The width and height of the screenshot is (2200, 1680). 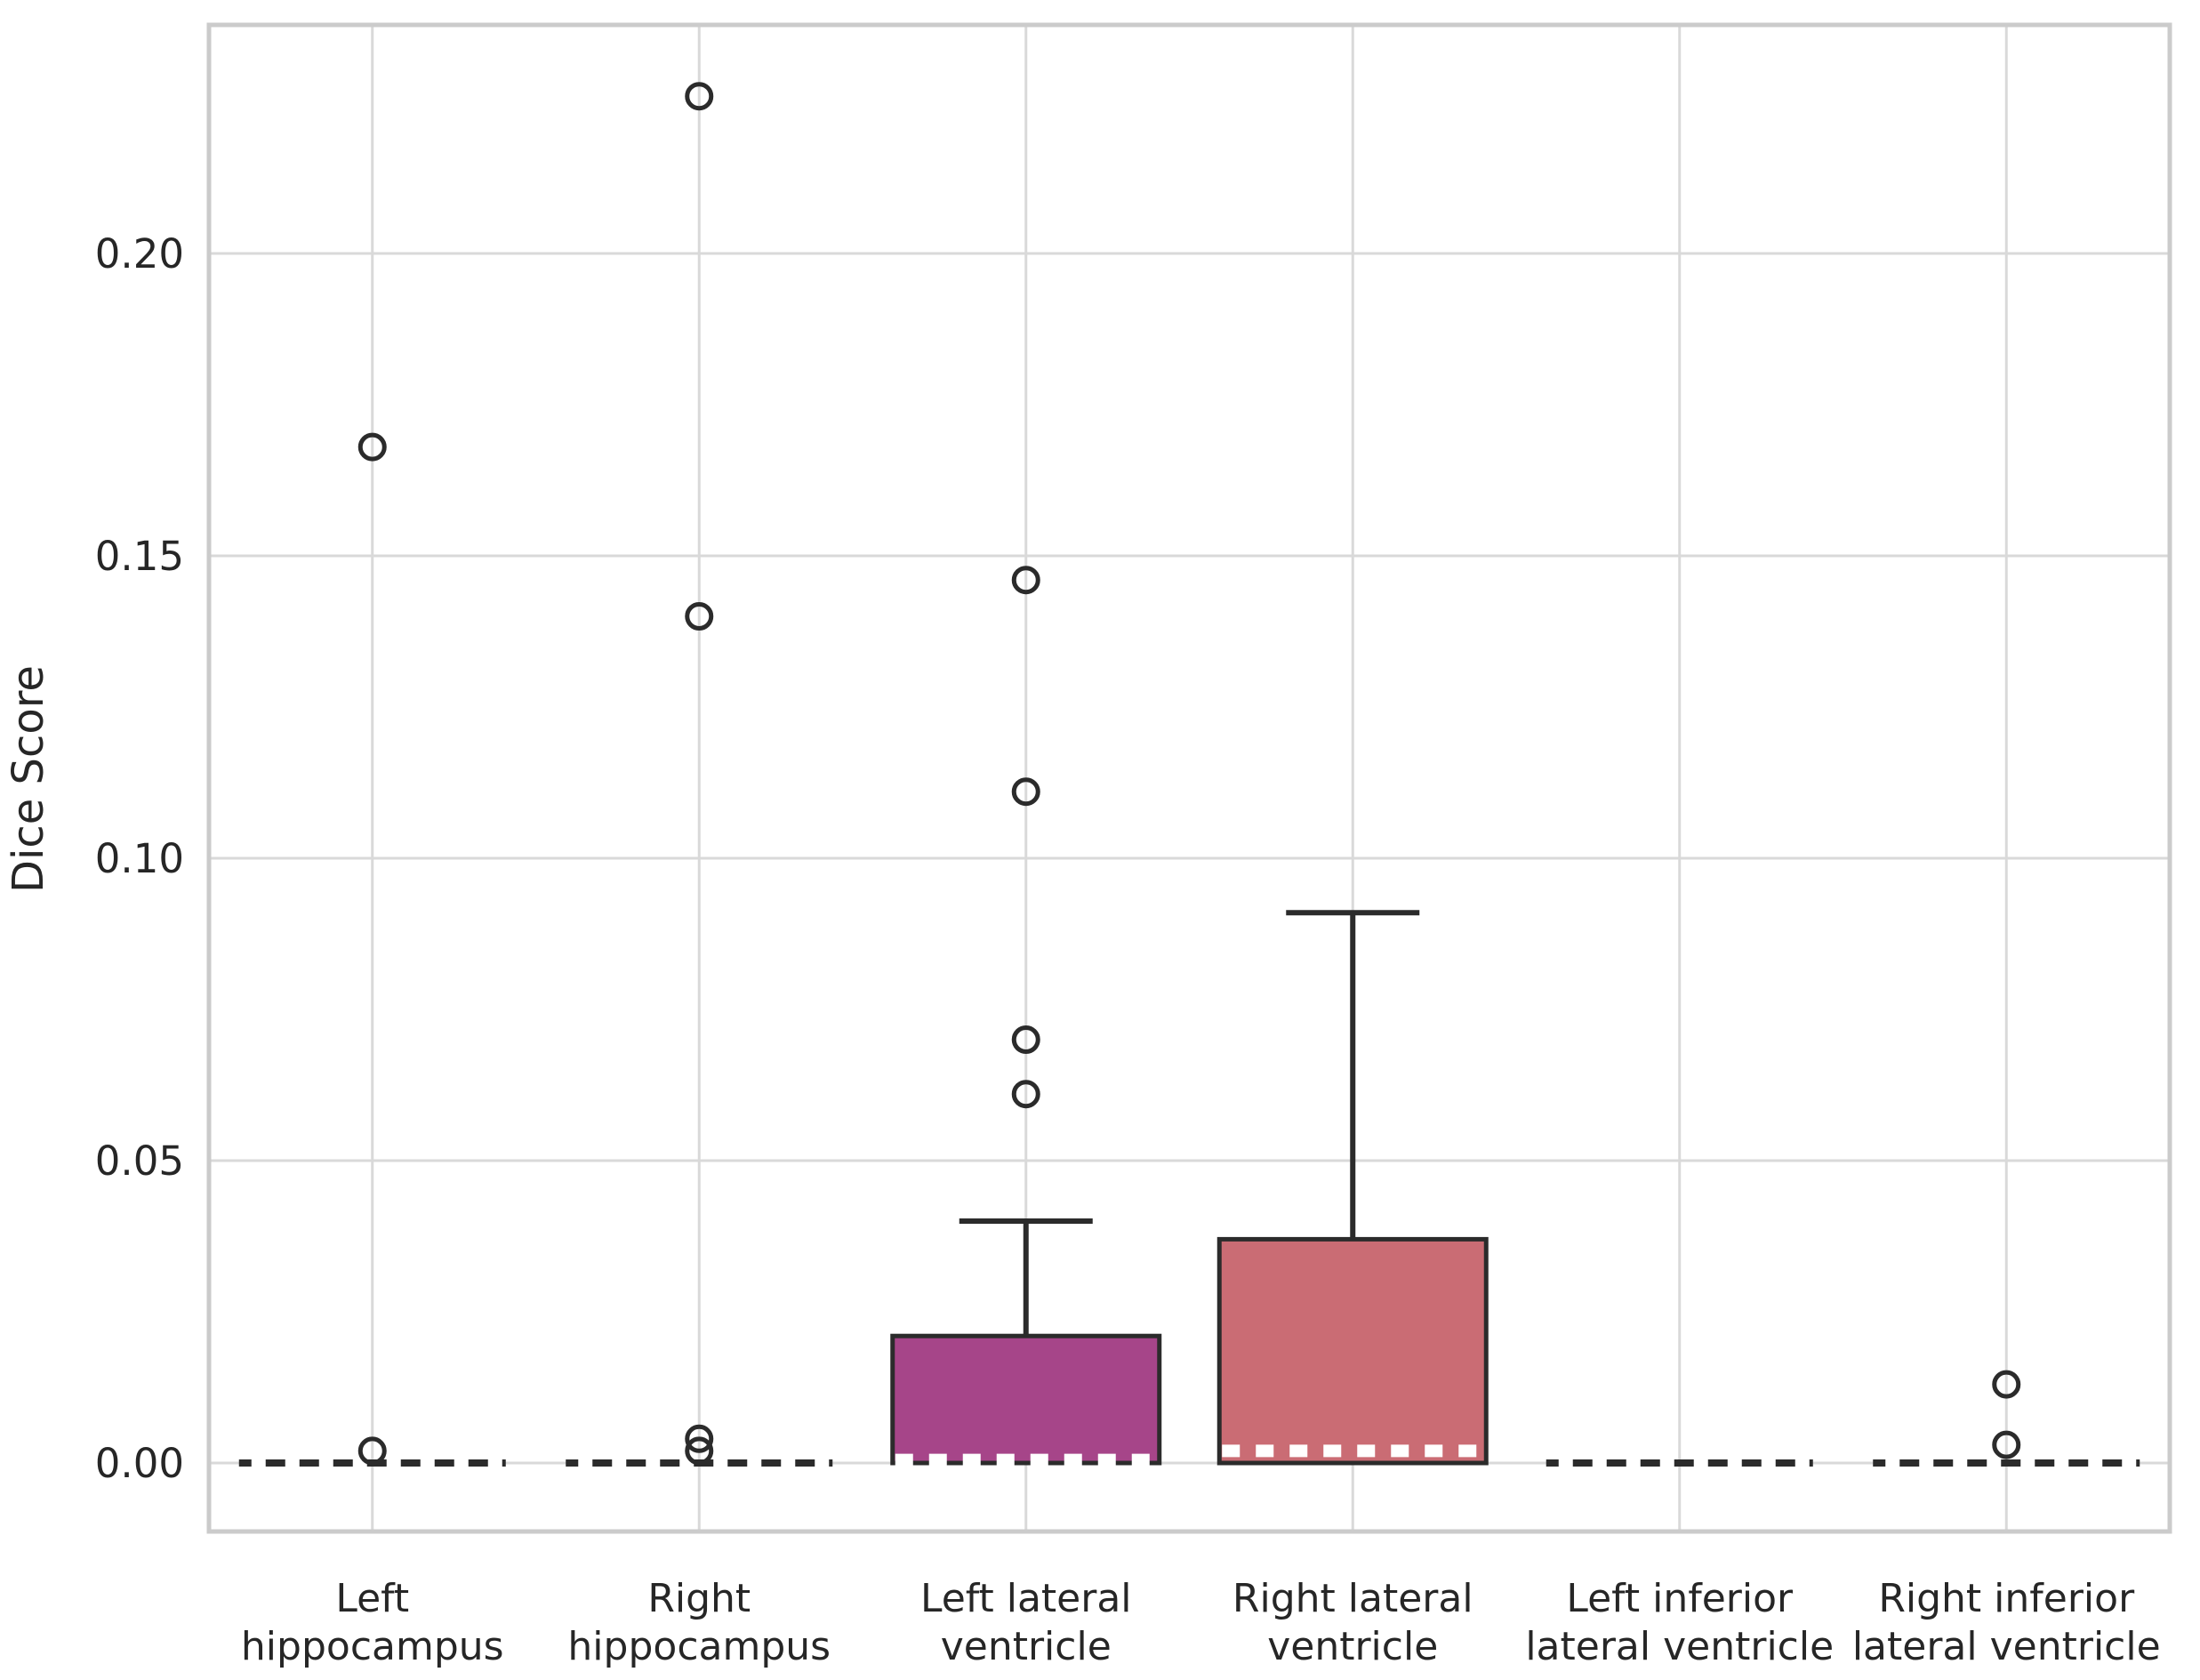 I want to click on xtick-label-right-lateral-ventricle-line1: ventricle, so click(x=1352, y=1646).